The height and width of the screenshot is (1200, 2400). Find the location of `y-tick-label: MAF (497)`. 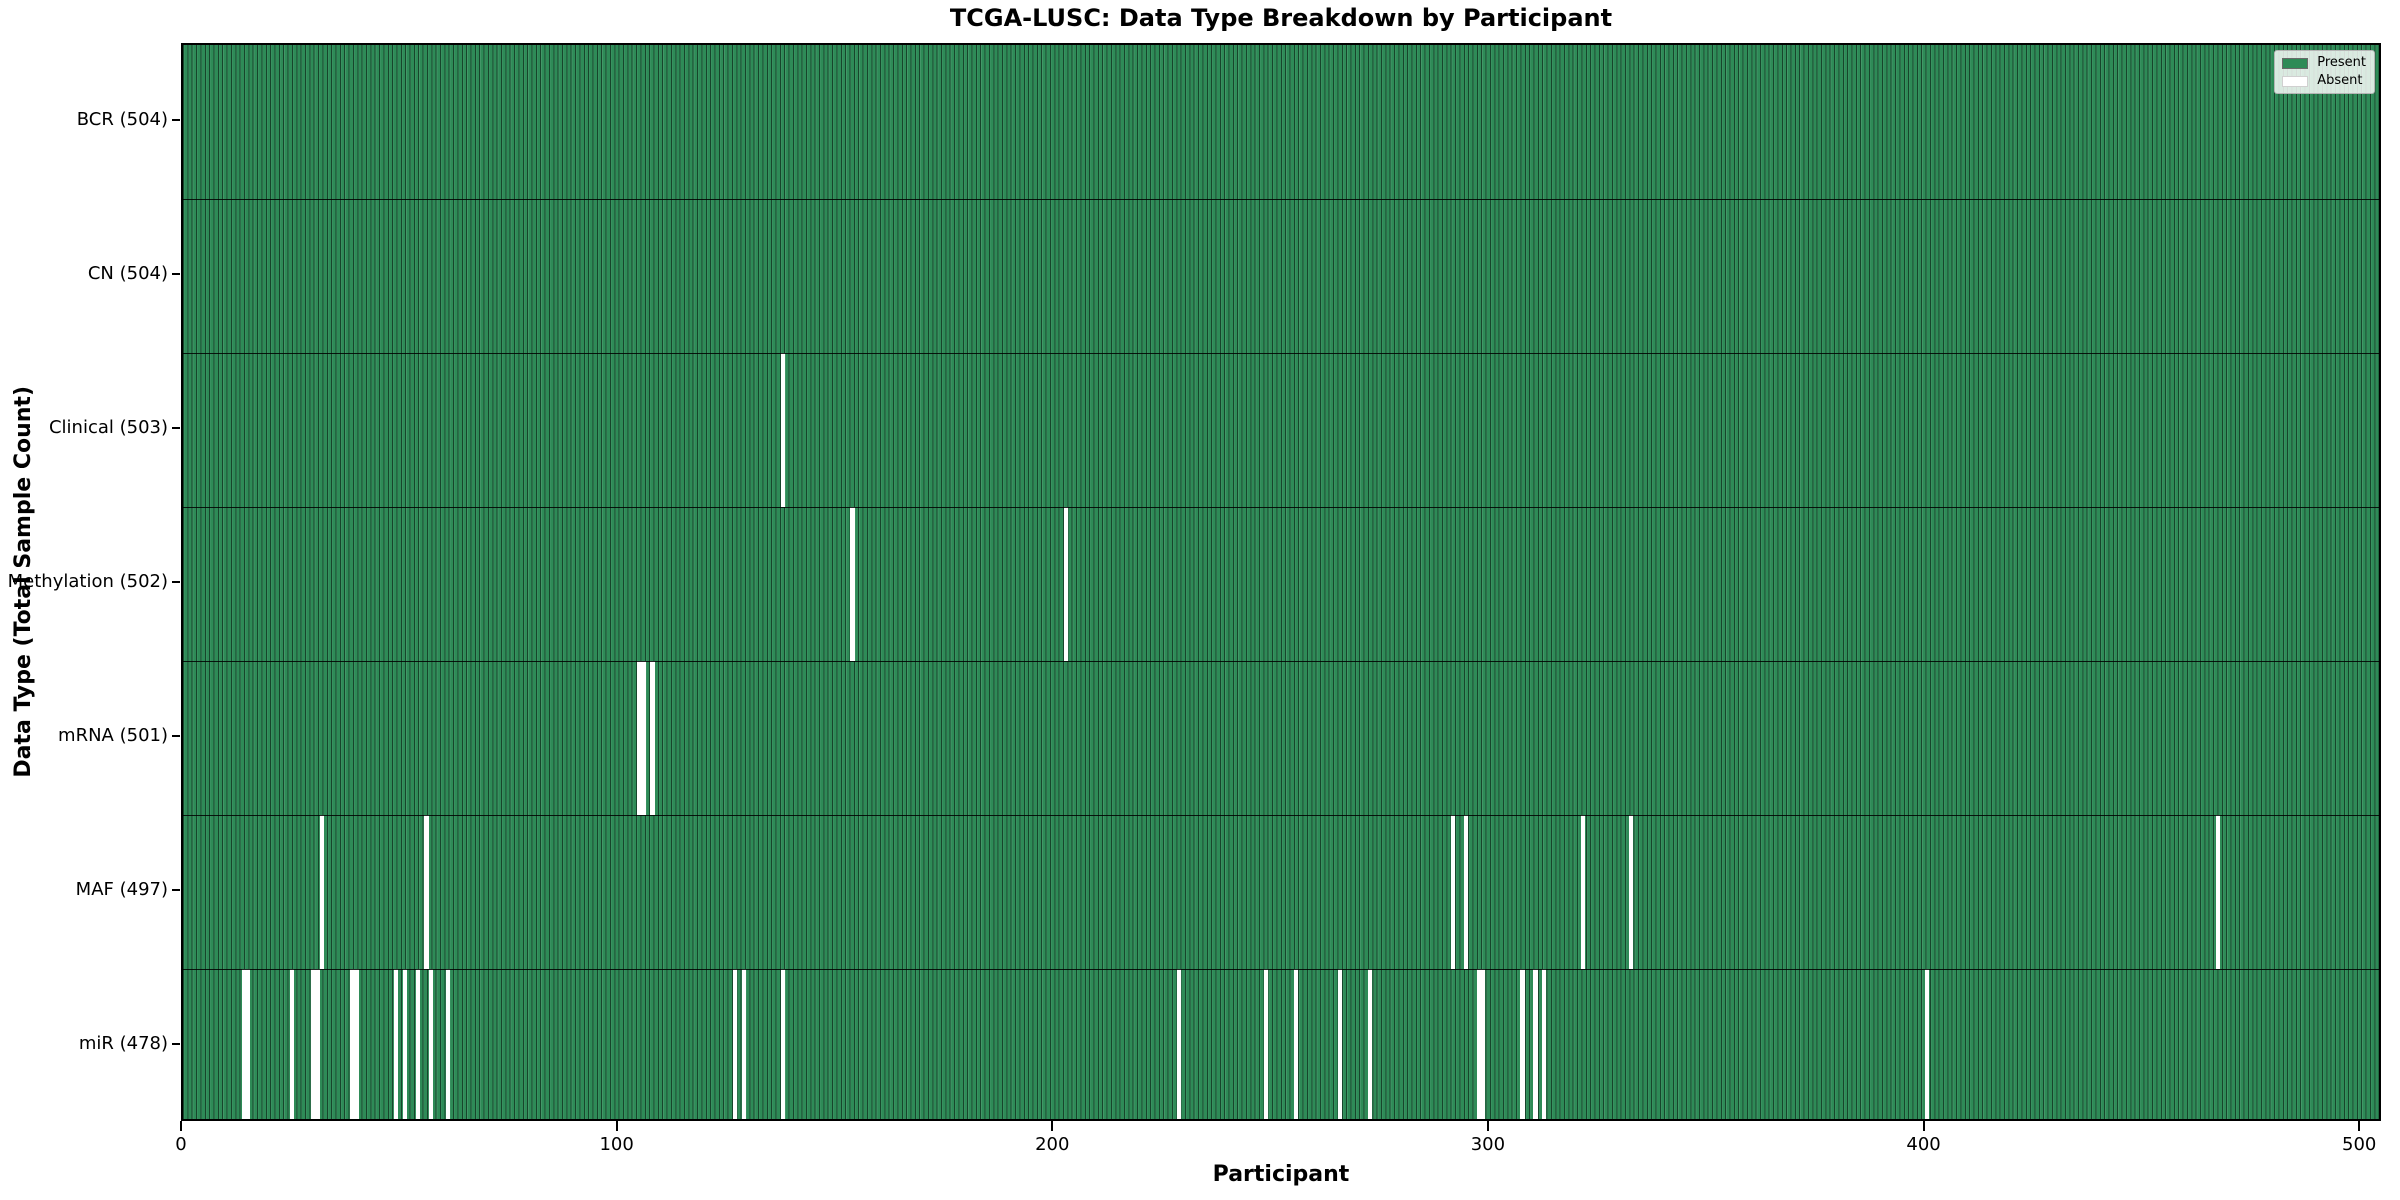

y-tick-label: MAF (497) is located at coordinates (121, 889).